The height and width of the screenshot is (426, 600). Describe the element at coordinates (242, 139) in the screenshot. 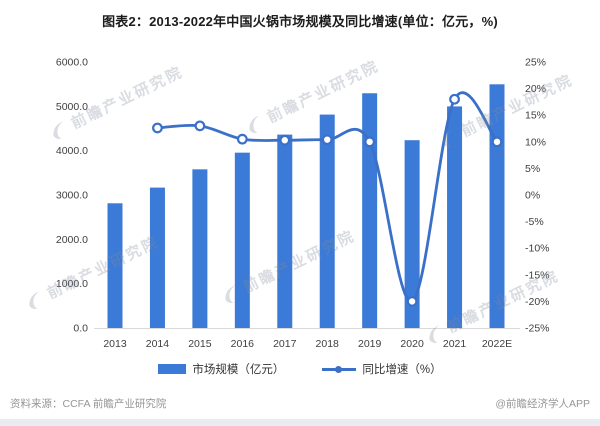

I see `growth-marker-2016` at that location.